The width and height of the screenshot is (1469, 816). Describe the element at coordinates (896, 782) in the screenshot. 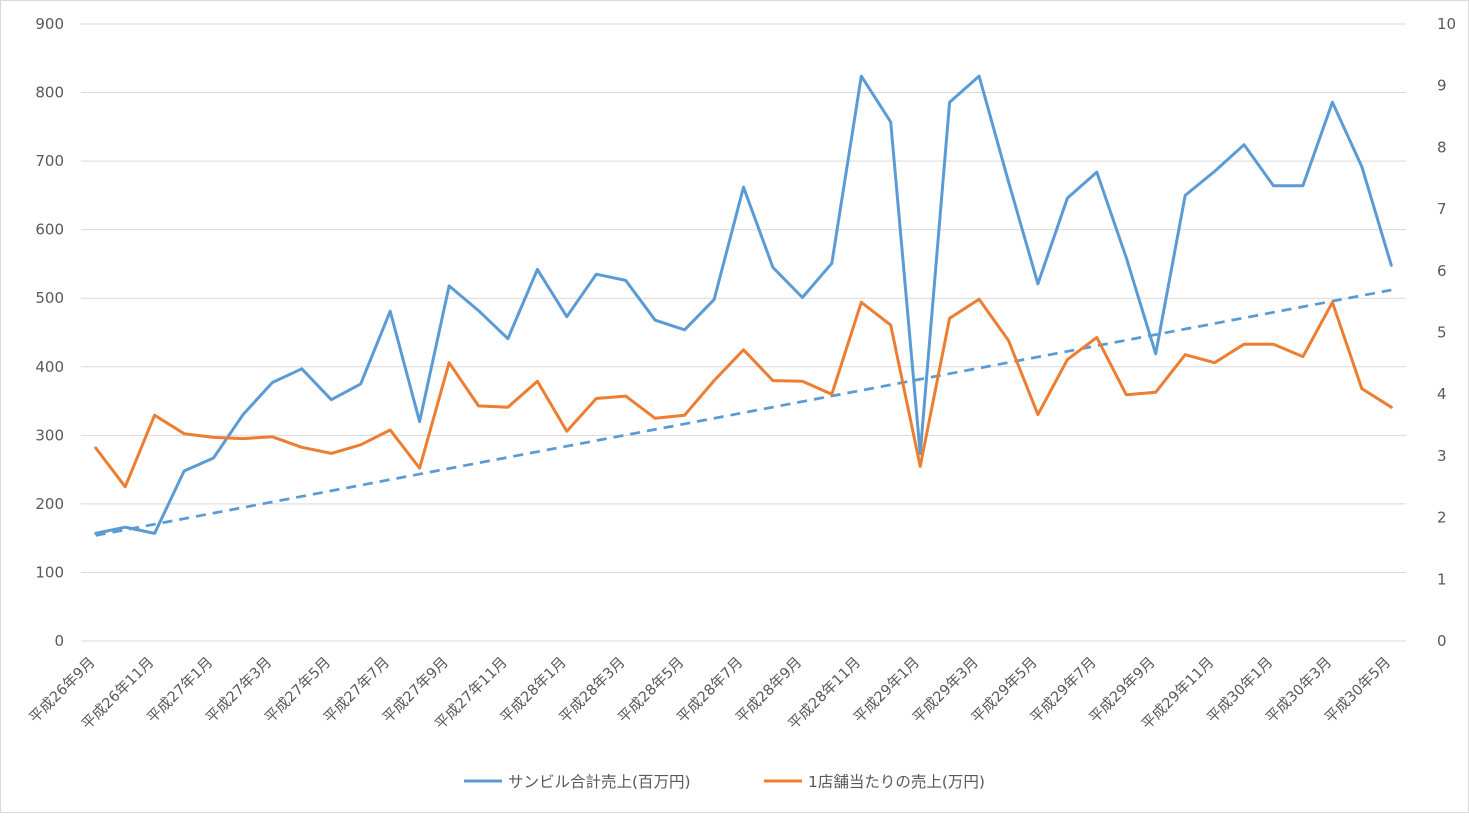

I see `legend-label: 1店舗当たりの売上(万円)` at that location.